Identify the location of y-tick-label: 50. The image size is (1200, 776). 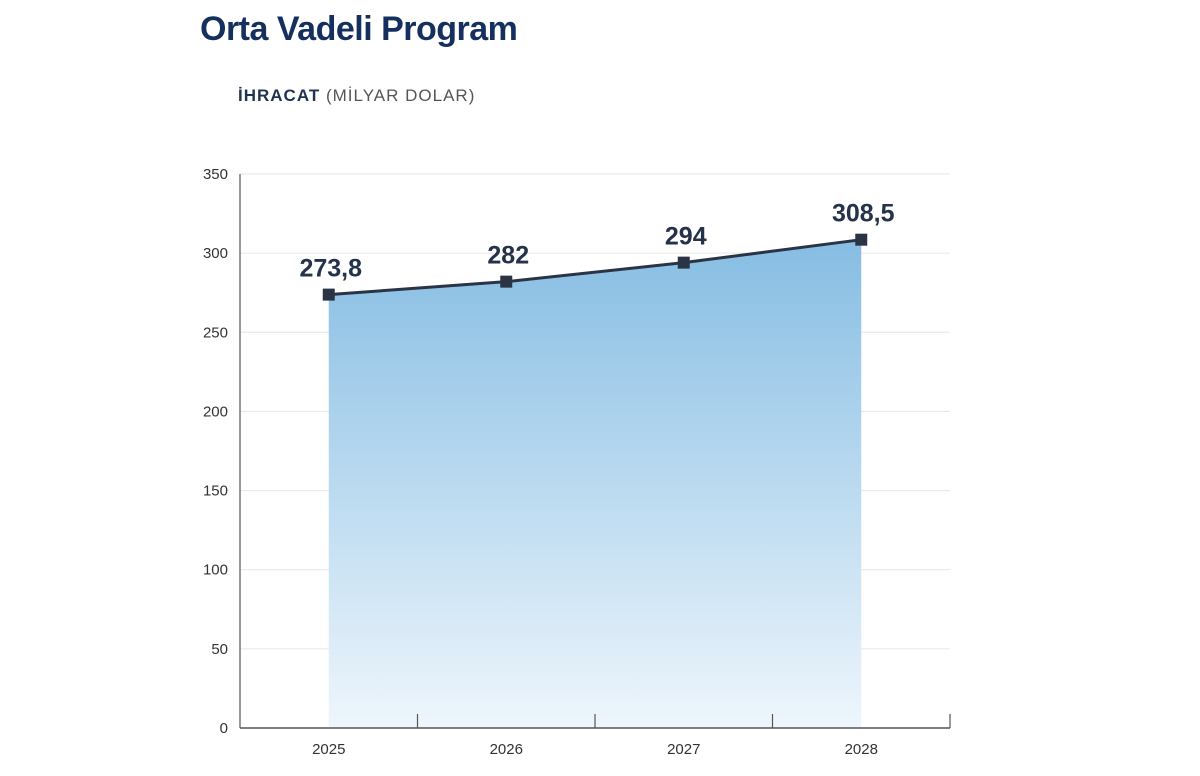
(219, 649).